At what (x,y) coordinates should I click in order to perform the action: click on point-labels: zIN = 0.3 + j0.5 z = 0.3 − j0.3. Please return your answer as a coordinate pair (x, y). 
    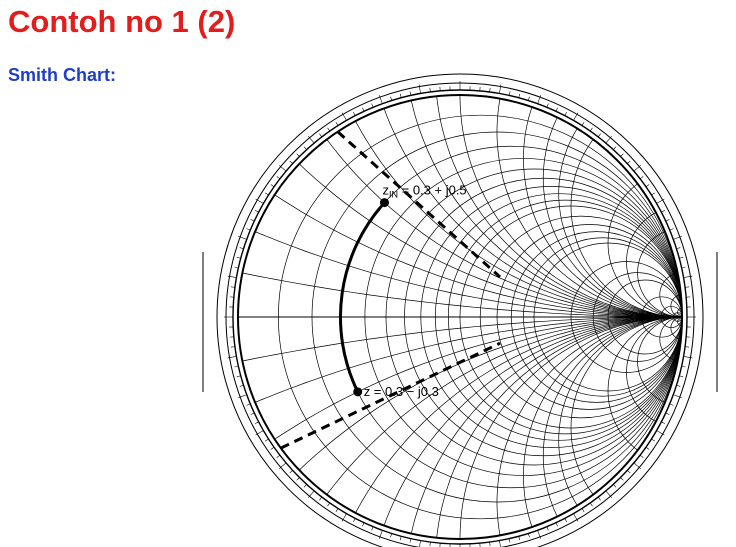
    Looking at the image, I should click on (415, 291).